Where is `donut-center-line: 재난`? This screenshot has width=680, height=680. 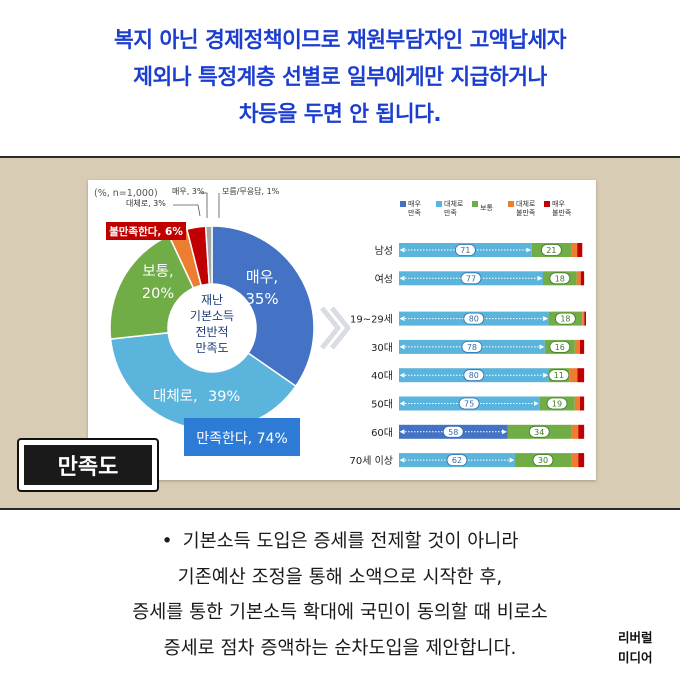 donut-center-line: 재난 is located at coordinates (212, 300).